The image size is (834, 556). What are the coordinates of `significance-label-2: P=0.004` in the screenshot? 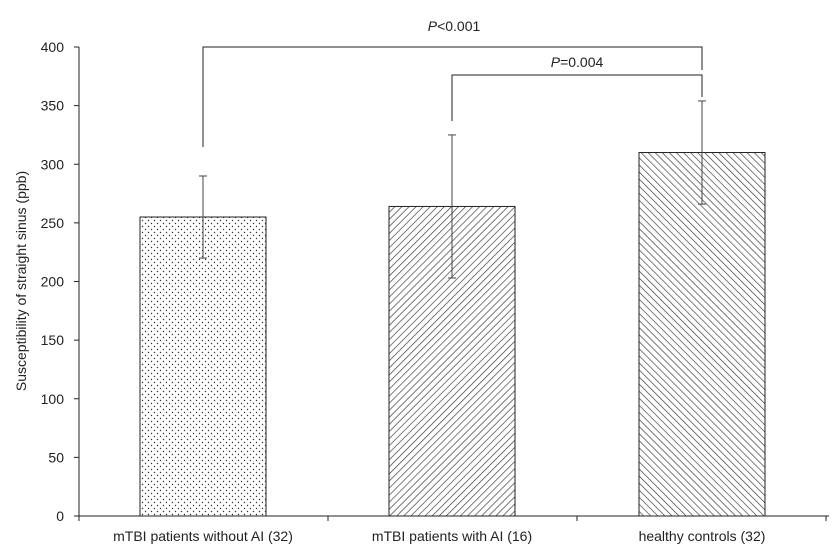 It's located at (577, 62).